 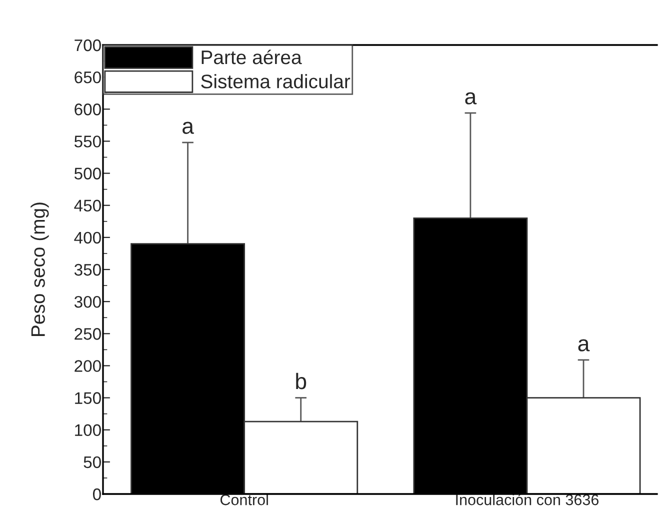 What do you see at coordinates (39, 269) in the screenshot?
I see `y-axis-title: Peso seco (mg)` at bounding box center [39, 269].